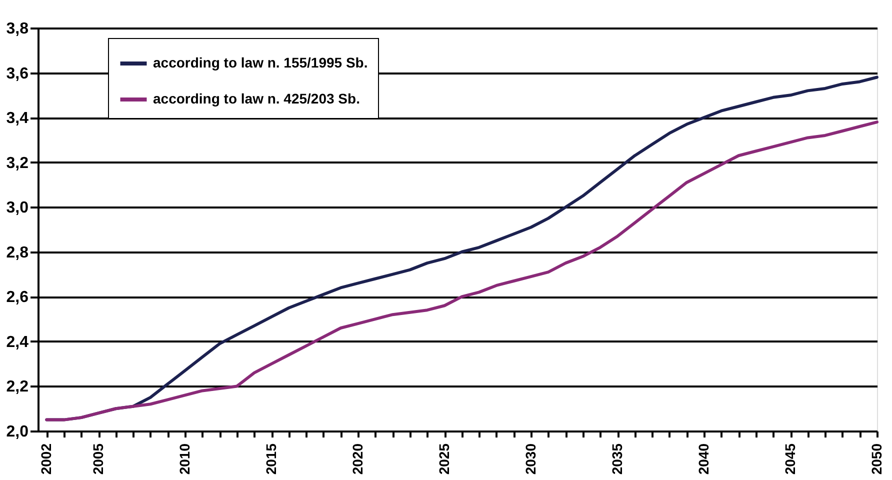  I want to click on y-tick-label: 3,0, so click(17, 208).